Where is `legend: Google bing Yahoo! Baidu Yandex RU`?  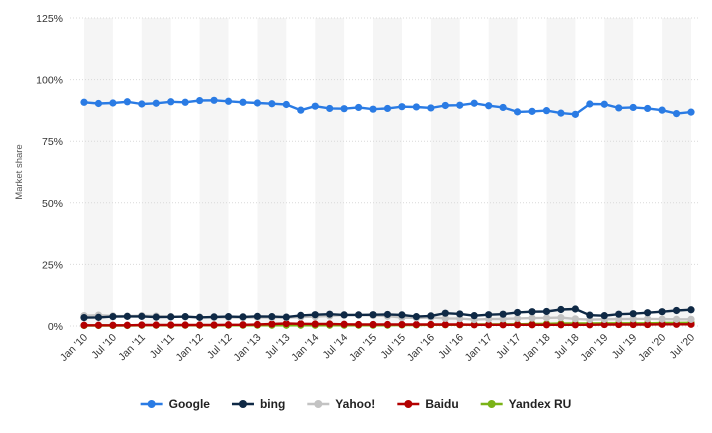 legend: Google bing Yahoo! Baidu Yandex RU is located at coordinates (356, 404).